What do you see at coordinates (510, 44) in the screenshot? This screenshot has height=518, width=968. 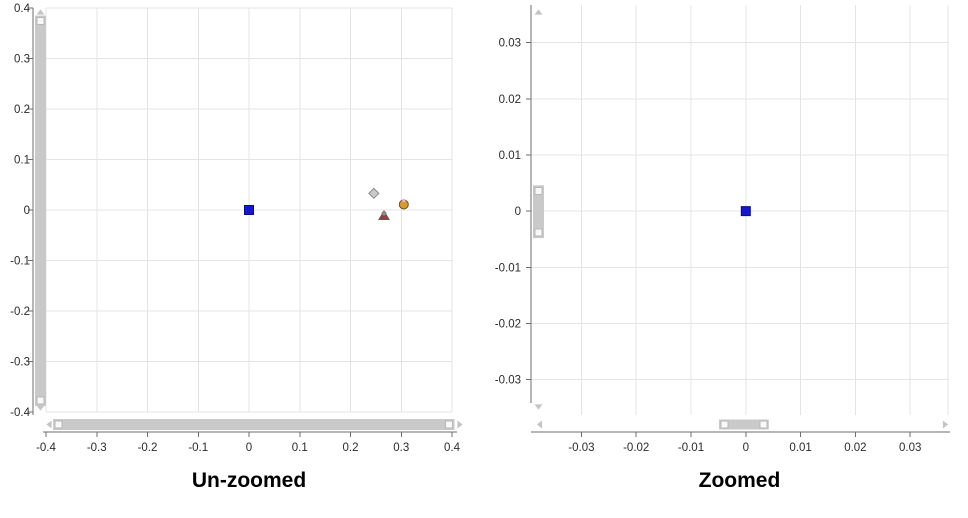 I see `y-tick-label: 0.03` at bounding box center [510, 44].